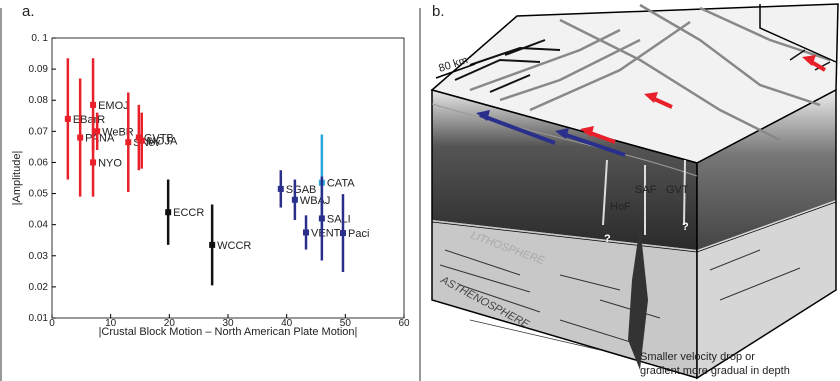  I want to click on x-tick-label: 40, so click(287, 323).